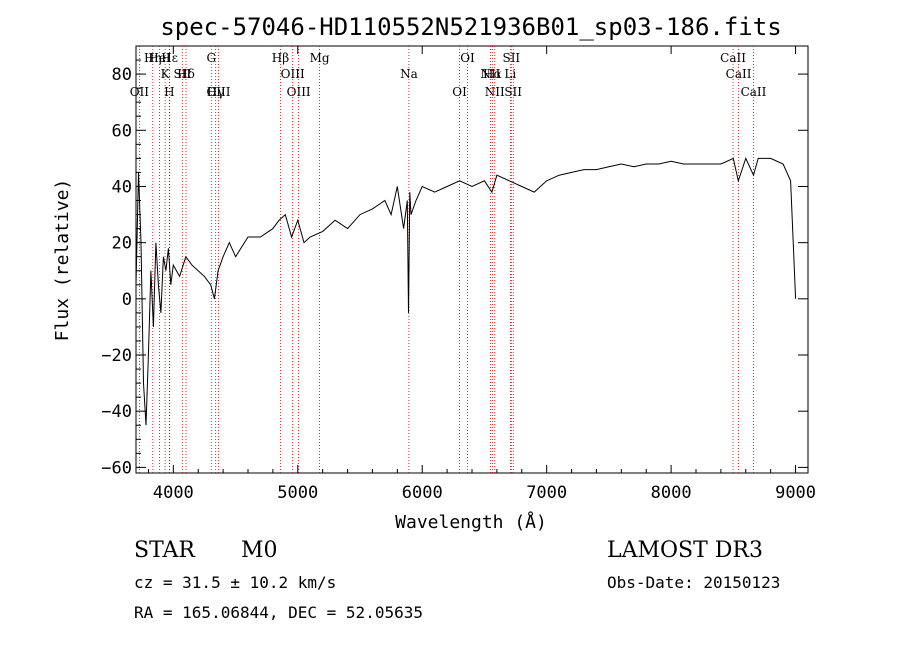 The height and width of the screenshot is (649, 900). Describe the element at coordinates (122, 244) in the screenshot. I see `y-tick-label: 20` at that location.